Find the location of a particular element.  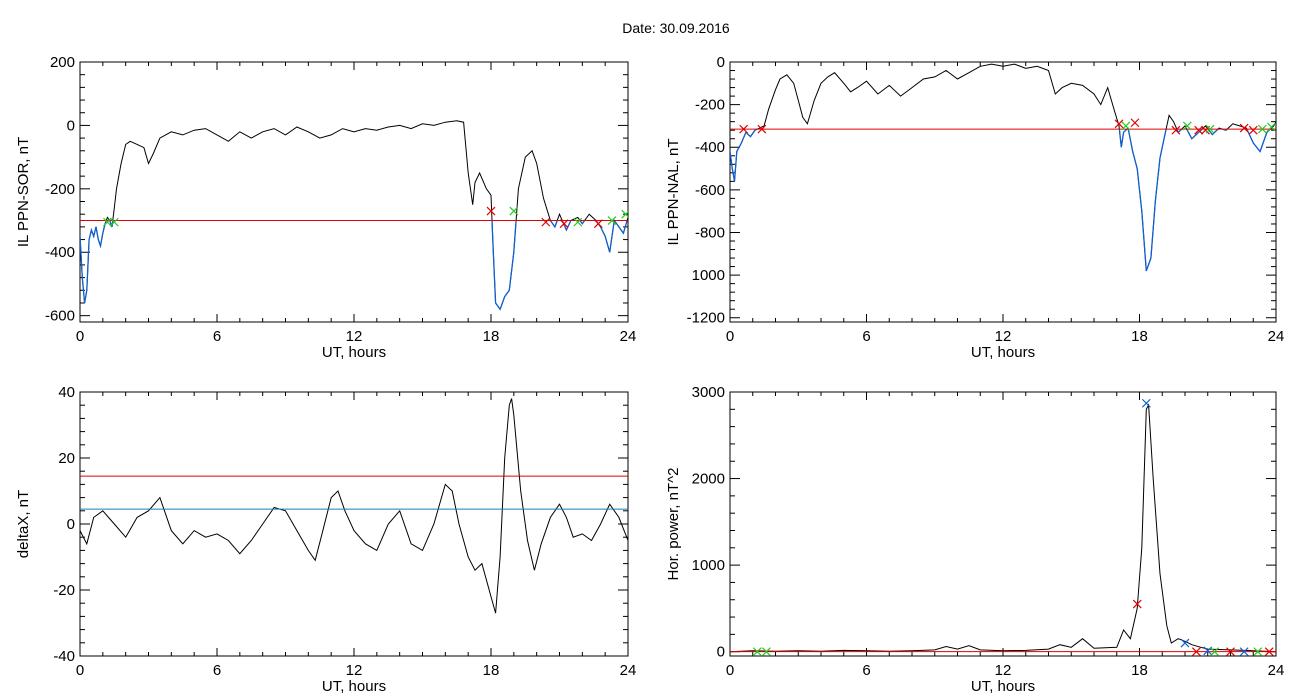

y-tick-label: 2000 is located at coordinates (708, 479).